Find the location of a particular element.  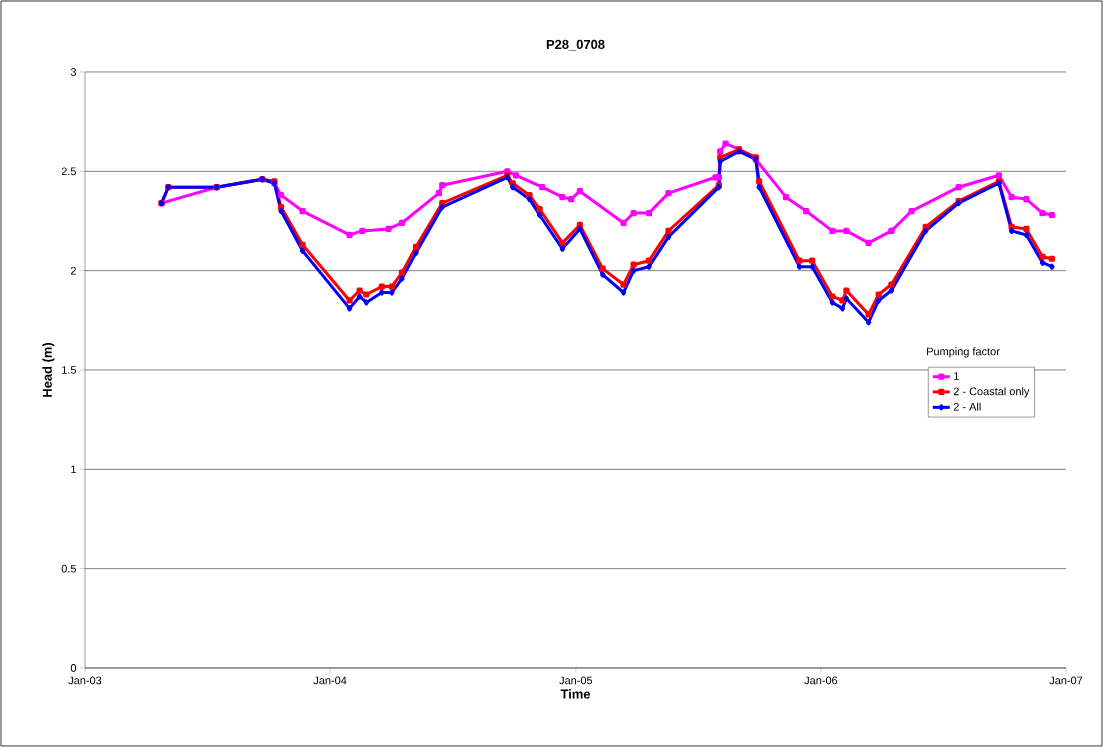

legend-label: 2 - All is located at coordinates (967, 406).